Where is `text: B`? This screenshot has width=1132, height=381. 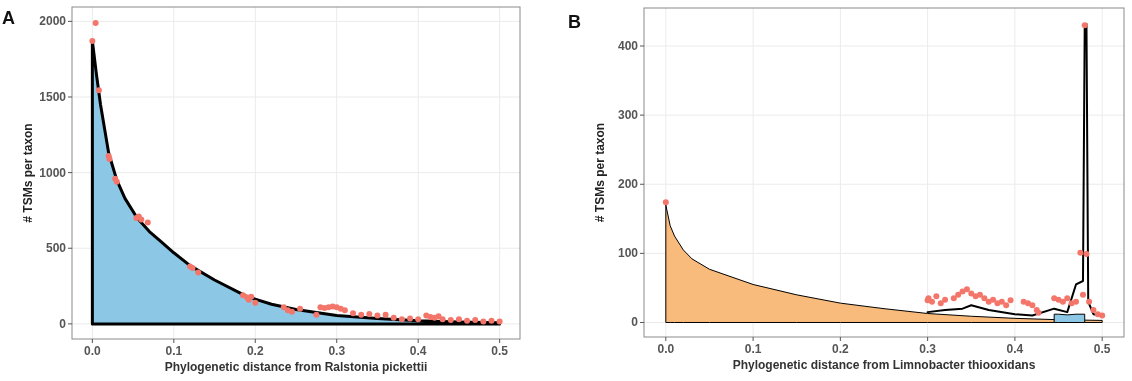 text: B is located at coordinates (574, 22).